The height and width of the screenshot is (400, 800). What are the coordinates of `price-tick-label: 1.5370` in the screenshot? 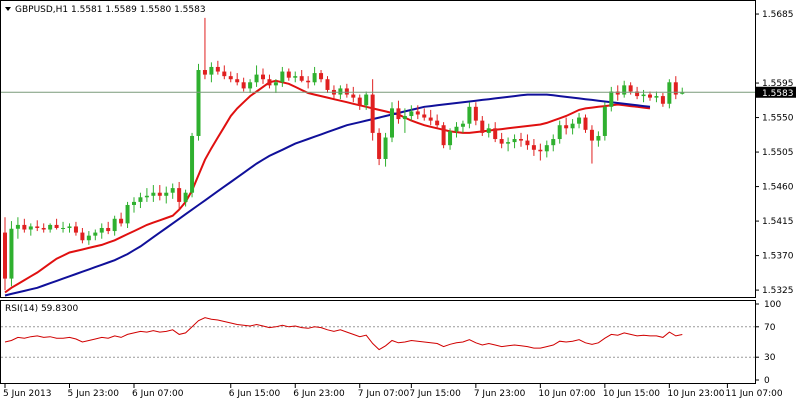 It's located at (778, 257).